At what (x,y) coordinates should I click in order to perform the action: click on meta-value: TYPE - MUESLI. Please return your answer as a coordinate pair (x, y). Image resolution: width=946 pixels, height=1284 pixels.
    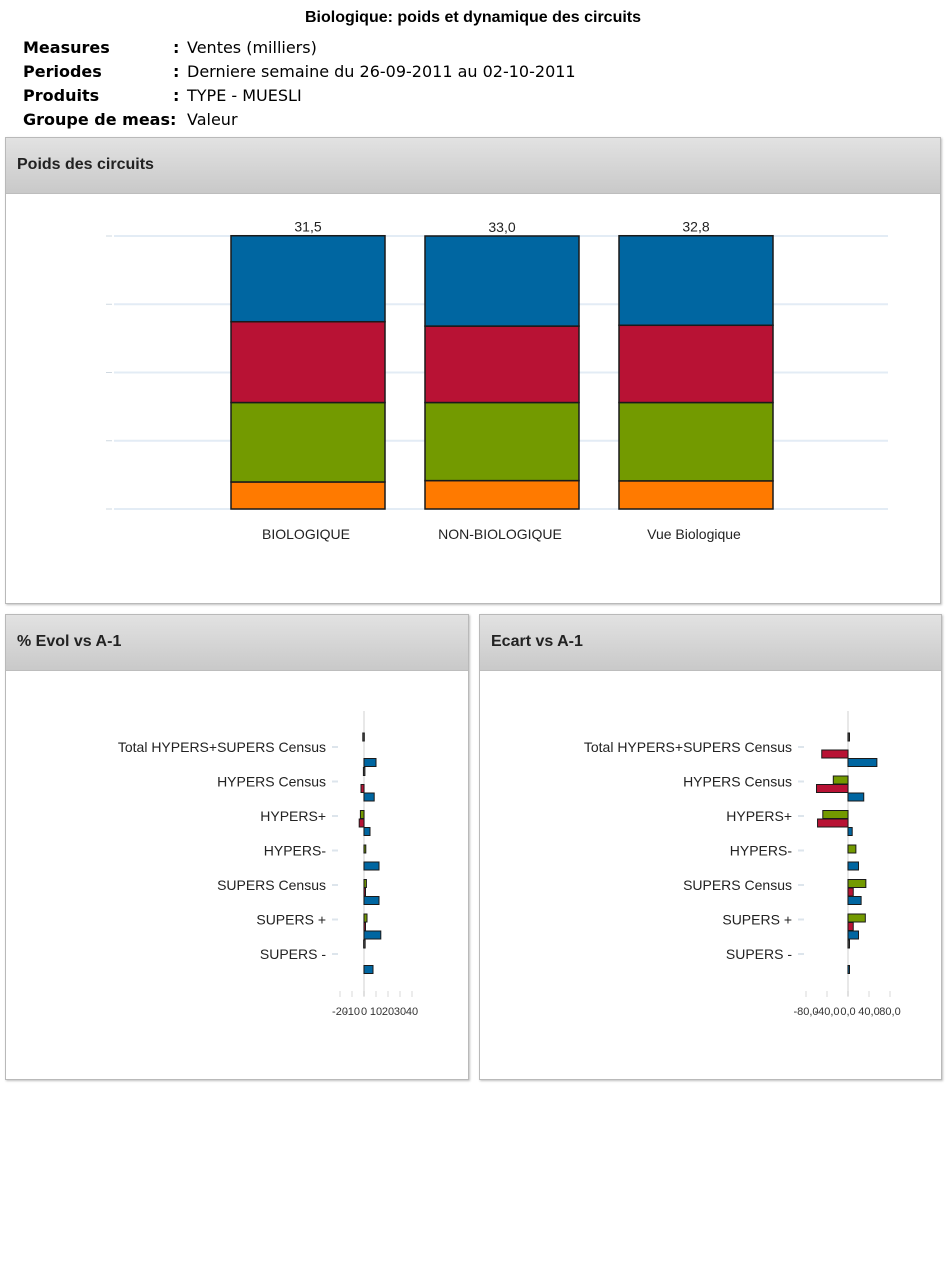
    Looking at the image, I should click on (244, 95).